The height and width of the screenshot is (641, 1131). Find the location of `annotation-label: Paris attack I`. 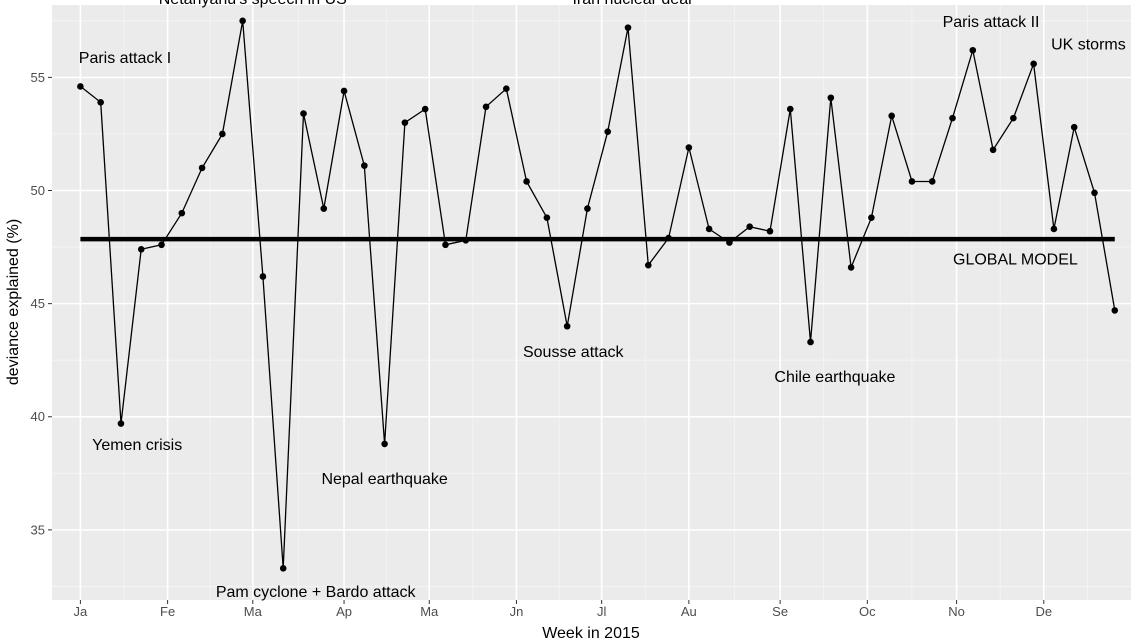

annotation-label: Paris attack I is located at coordinates (125, 58).